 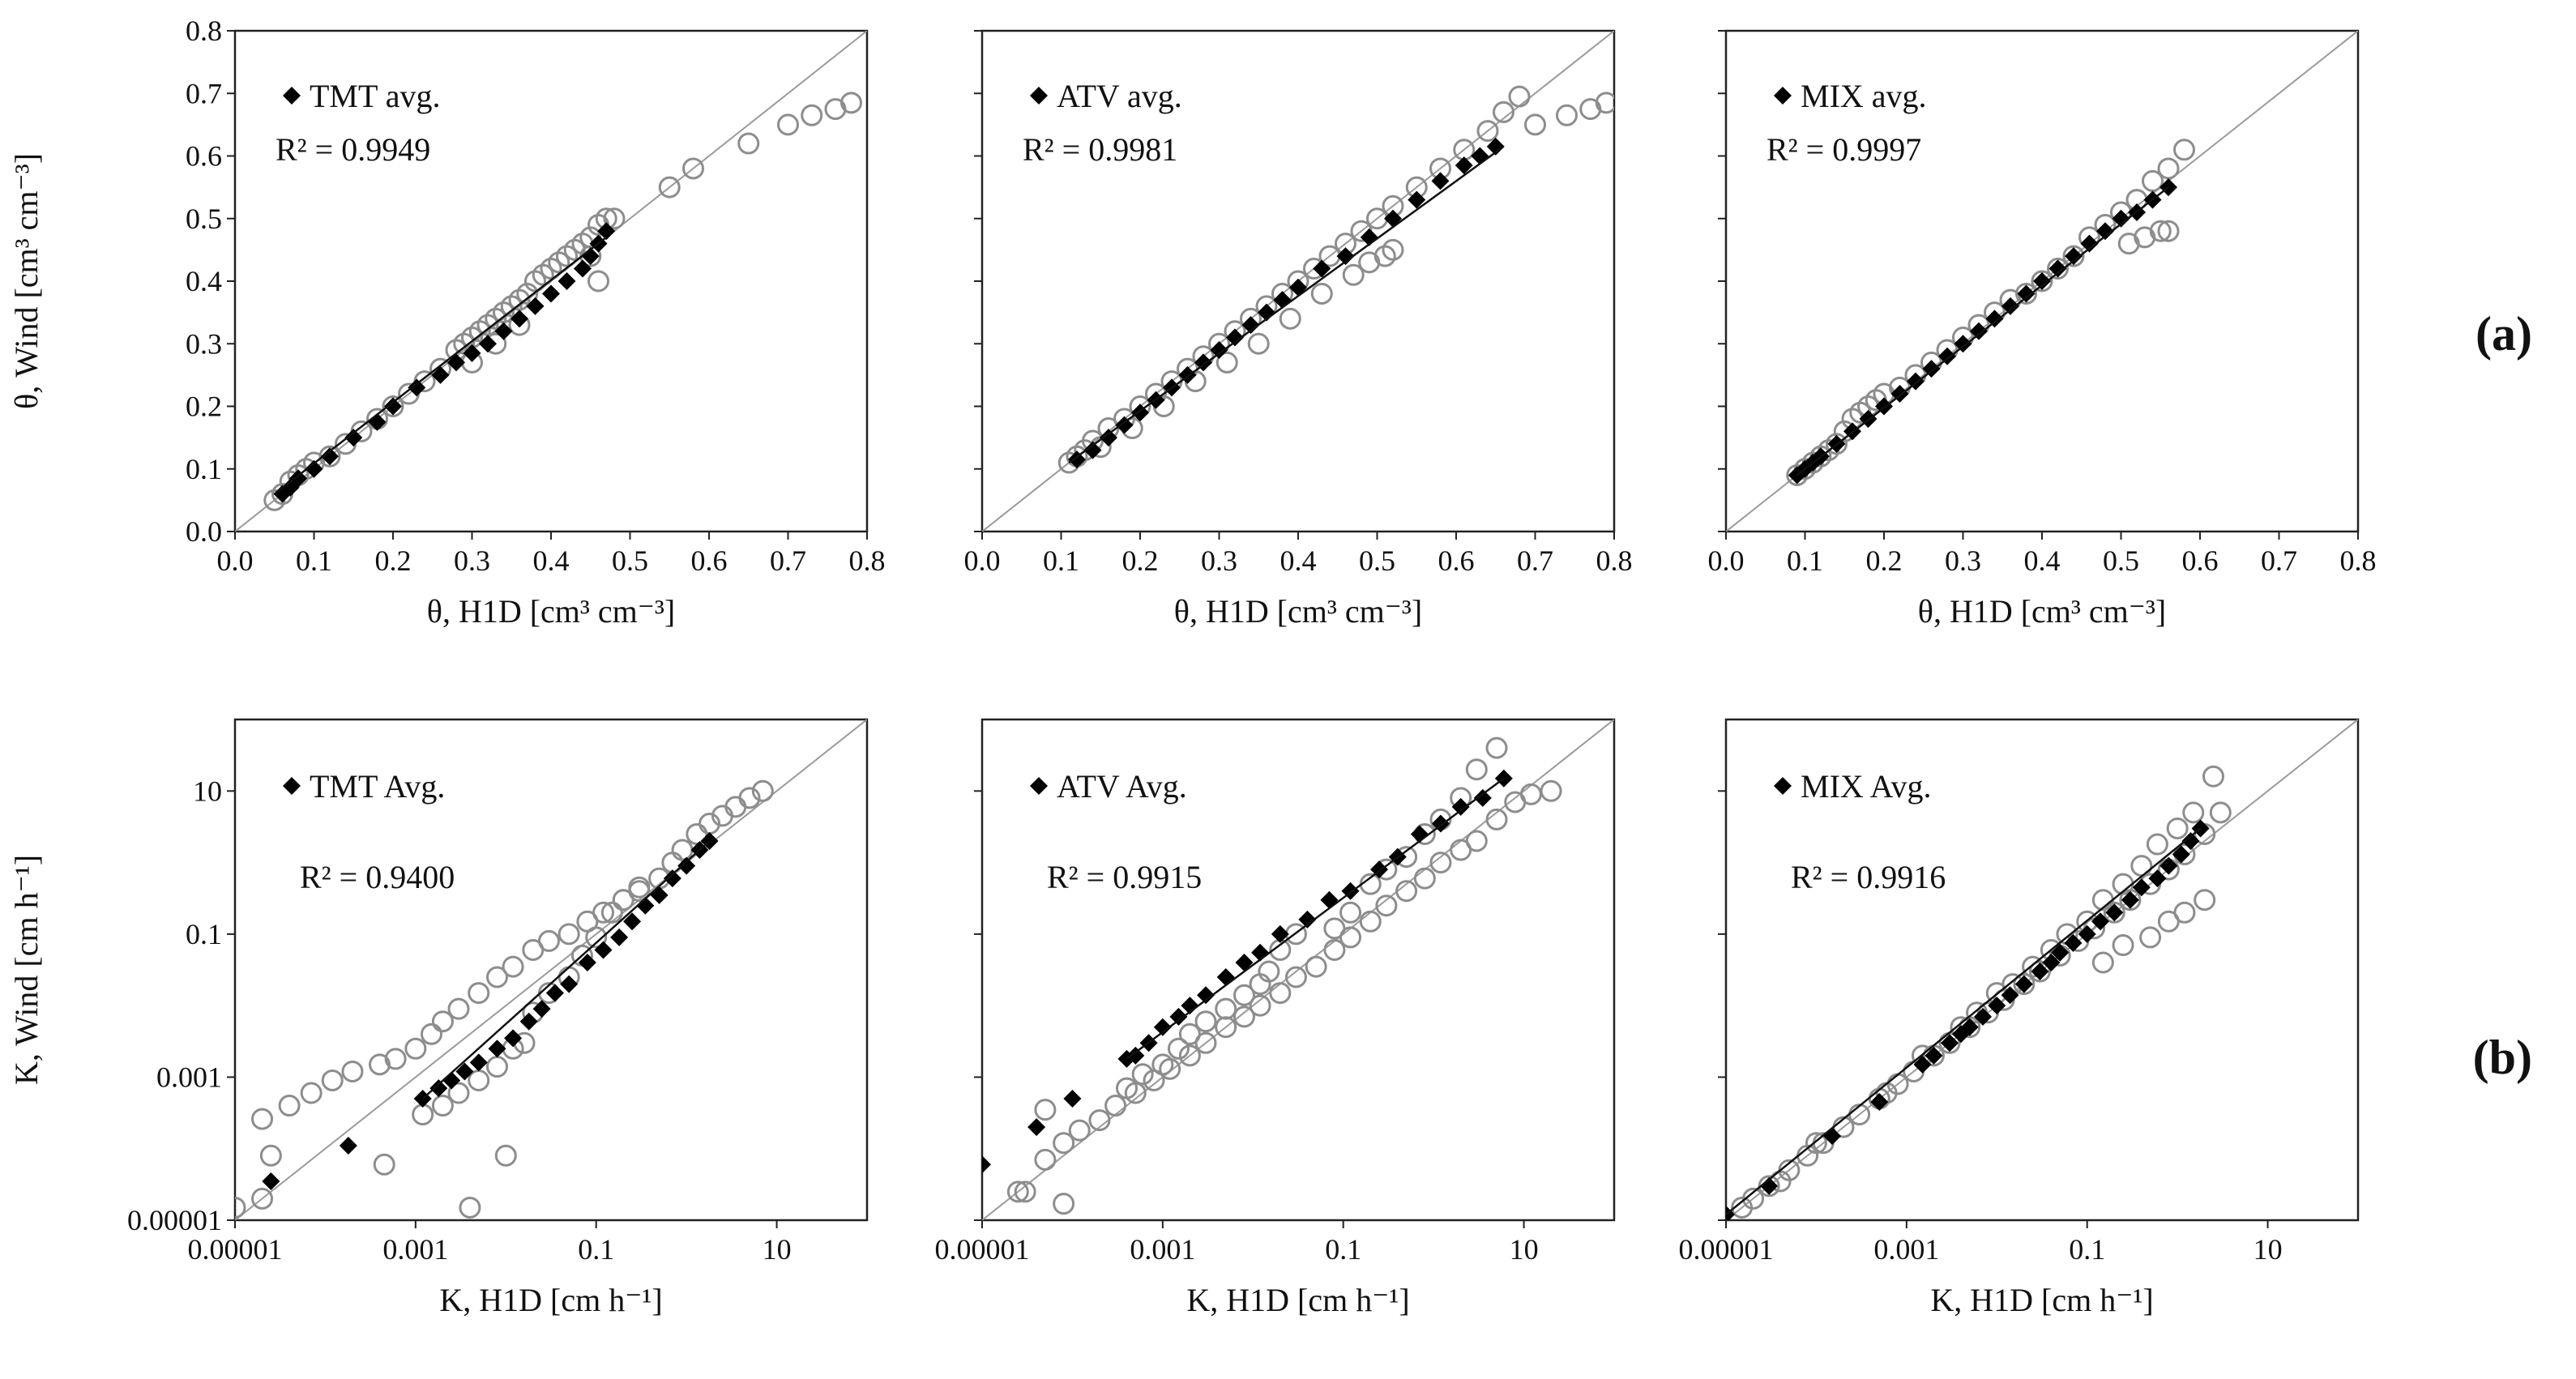 I want to click on x-tick-label: 10, so click(x=2268, y=1249).